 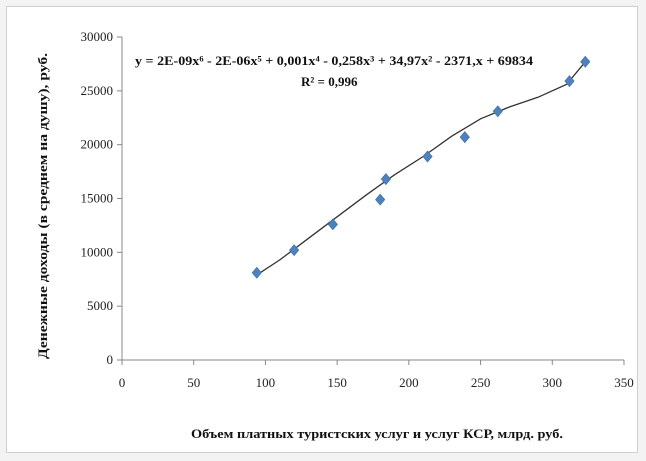 I want to click on y-tick-label: 10000, so click(x=97, y=251).